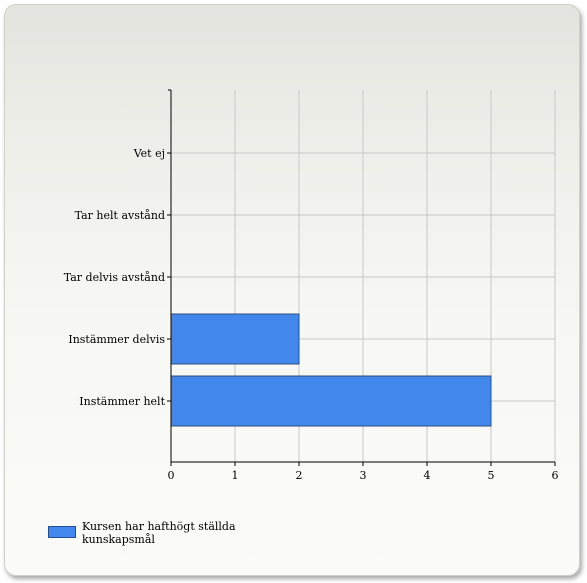 The height and width of the screenshot is (583, 587). Describe the element at coordinates (235, 475) in the screenshot. I see `x-tick-label: 1` at that location.